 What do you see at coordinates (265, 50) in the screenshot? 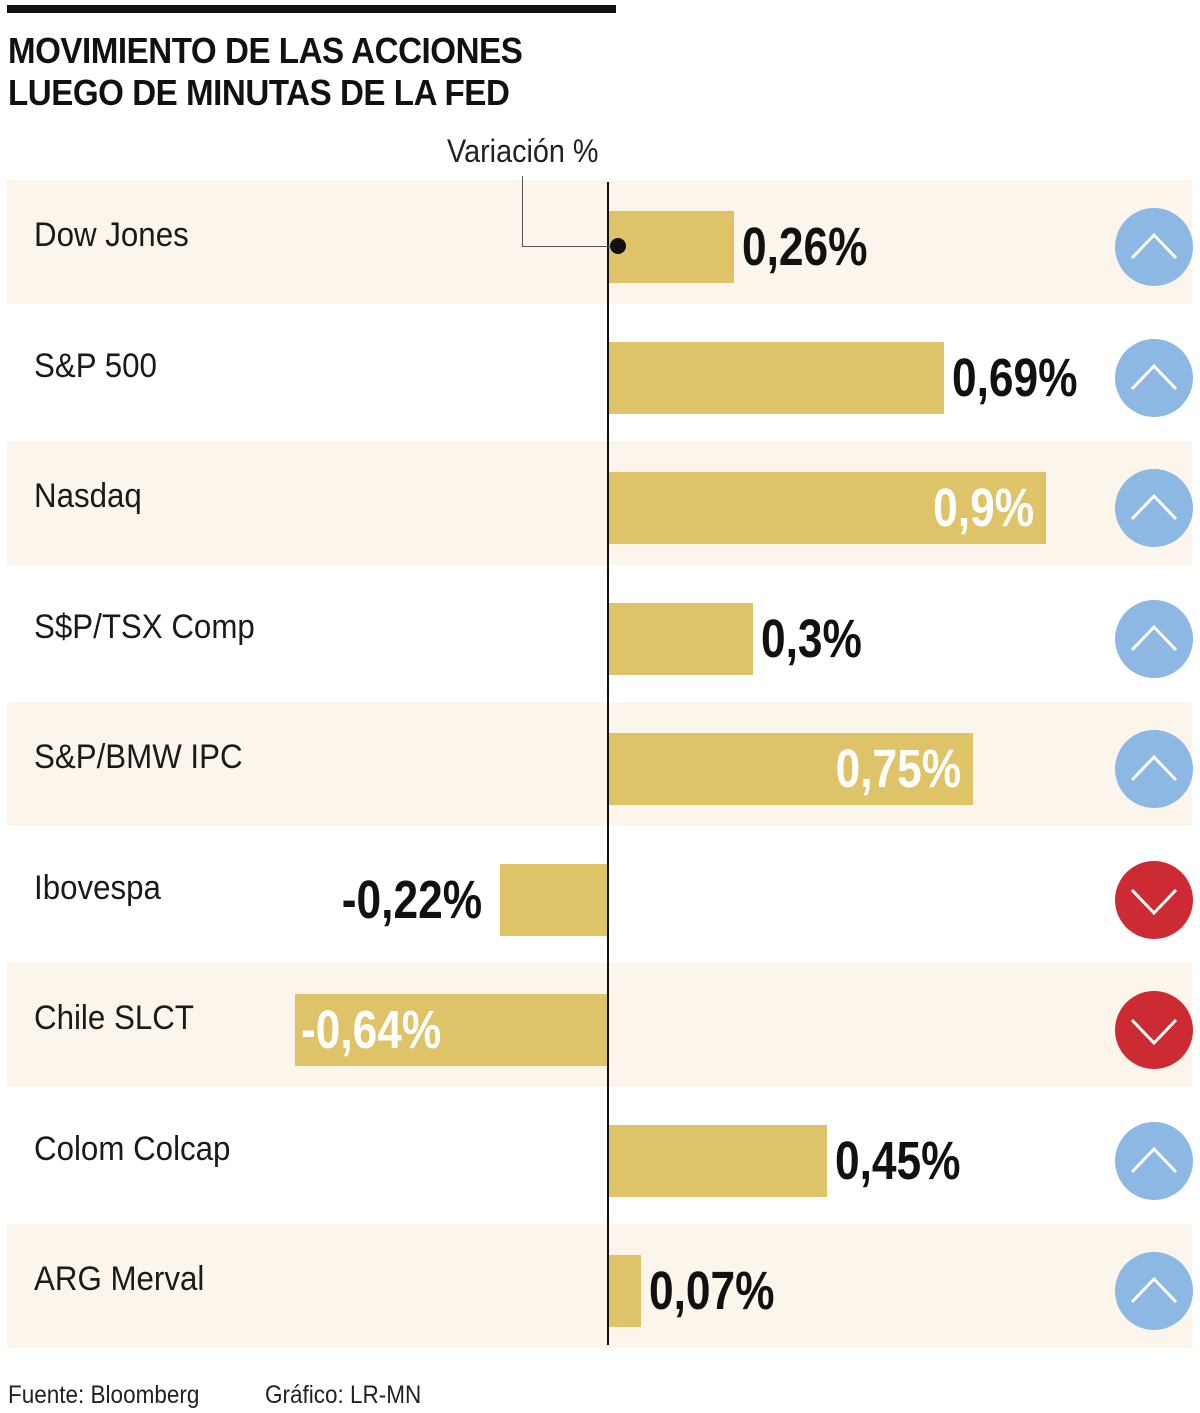
I see `title-line-1: MOVIMIENTO DE LAS ACCIONES` at bounding box center [265, 50].